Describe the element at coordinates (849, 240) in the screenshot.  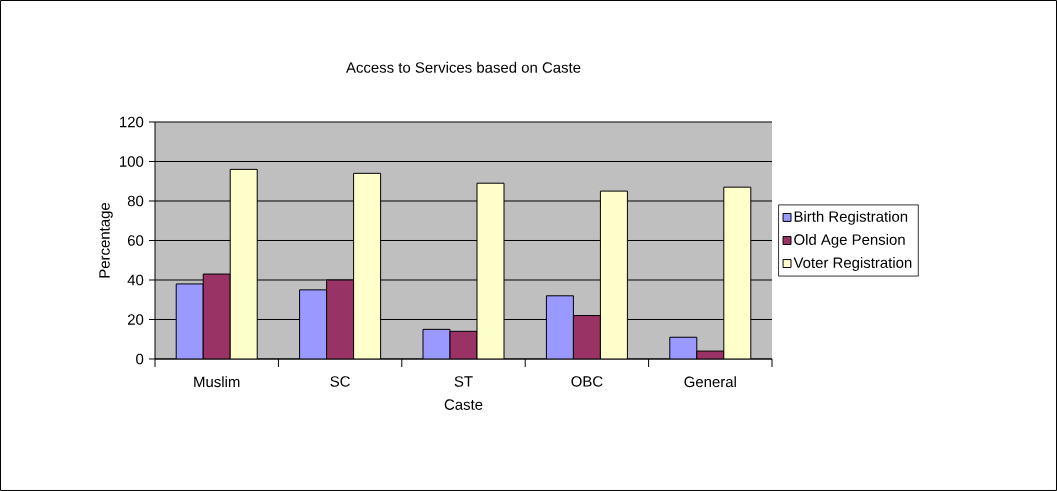
I see `legend-label: Old Age Pension` at that location.